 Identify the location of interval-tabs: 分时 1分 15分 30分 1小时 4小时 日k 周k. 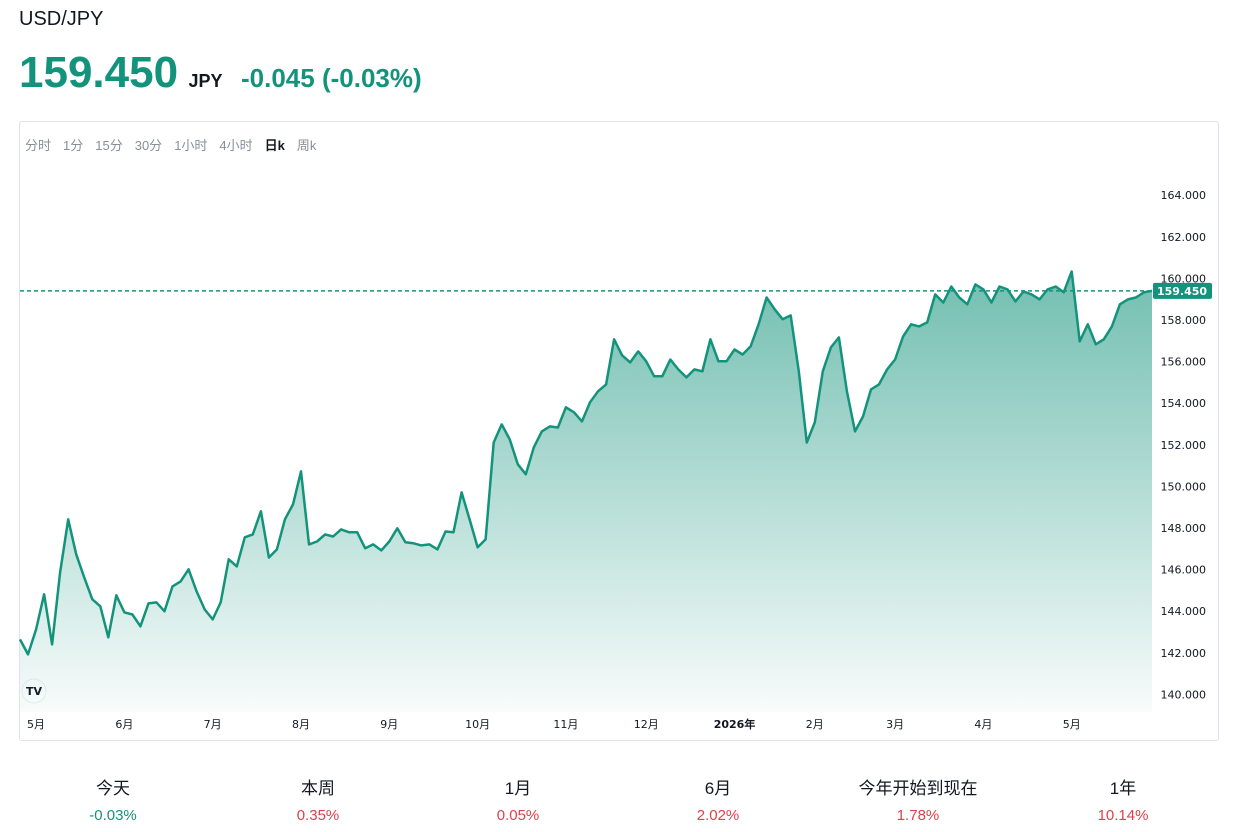
(176, 144).